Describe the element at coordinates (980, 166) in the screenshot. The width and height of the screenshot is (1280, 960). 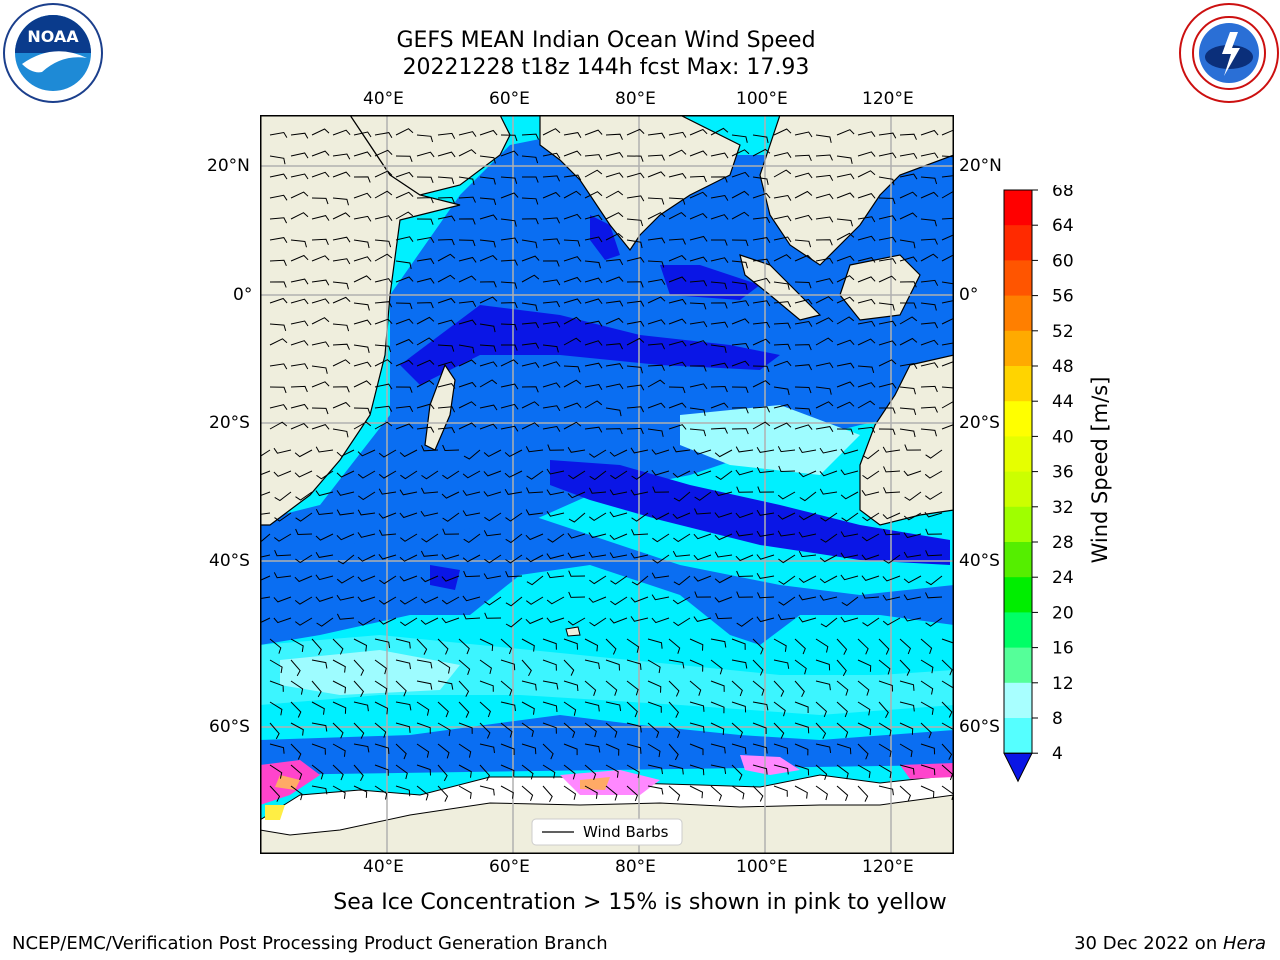
I see `lat-tick-right-20N: 20°N` at that location.